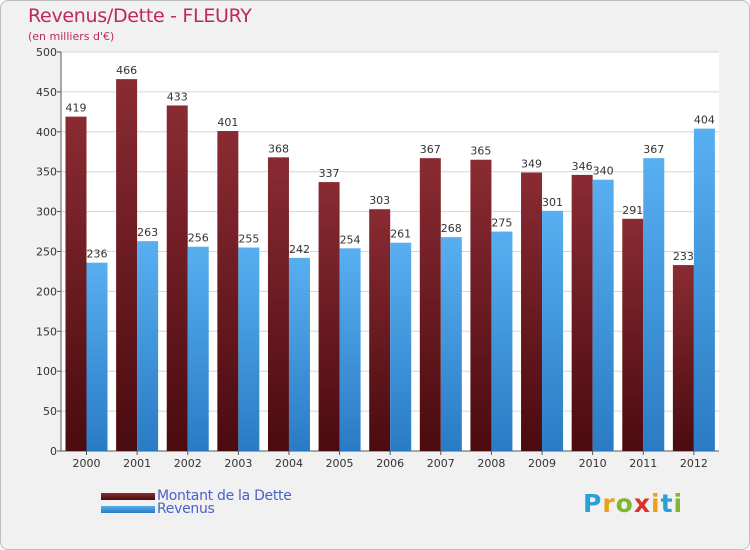 Image resolution: width=750 pixels, height=550 pixels. What do you see at coordinates (350, 239) in the screenshot?
I see `data-label-revenus: 254` at bounding box center [350, 239].